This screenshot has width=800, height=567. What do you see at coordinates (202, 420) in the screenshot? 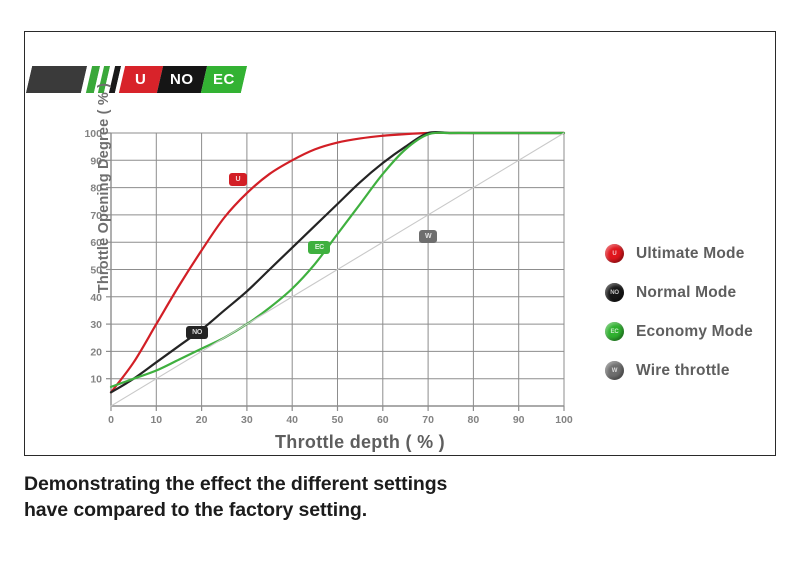
I see `x-tick-label: 20` at bounding box center [202, 420].